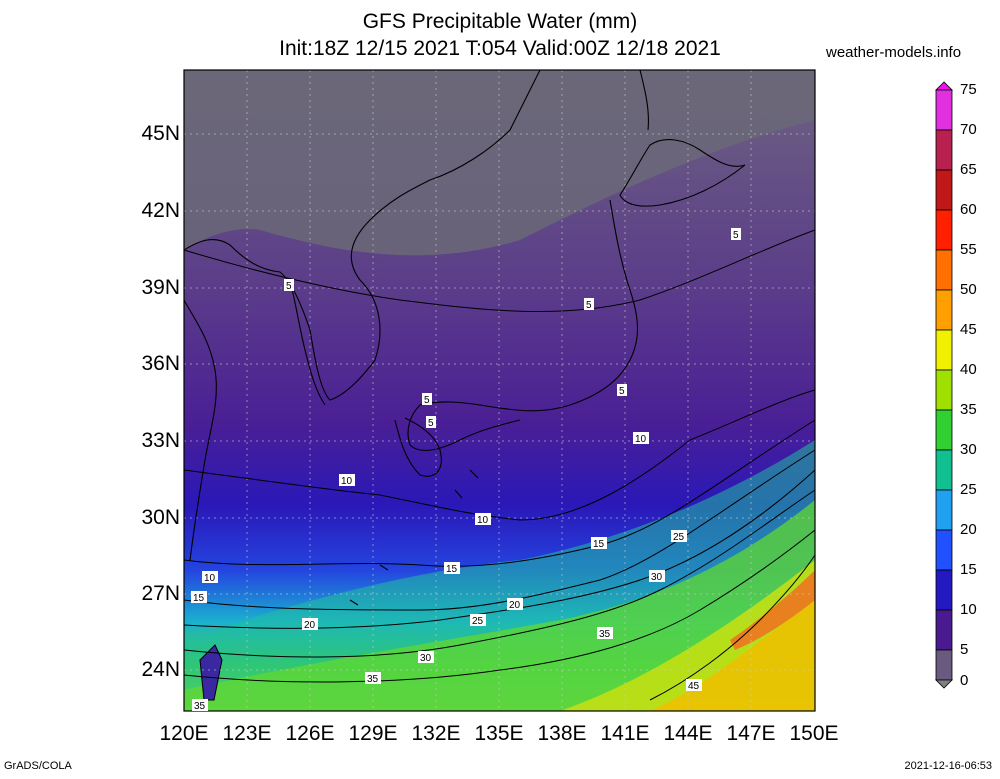 This screenshot has width=1000, height=779. Describe the element at coordinates (688, 733) in the screenshot. I see `lon-tick: 144E` at that location.